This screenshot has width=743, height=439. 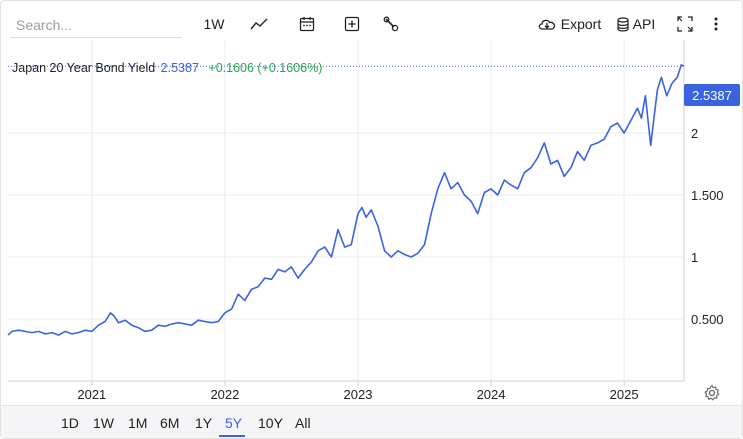 I want to click on add-indicator-button, so click(x=352, y=24).